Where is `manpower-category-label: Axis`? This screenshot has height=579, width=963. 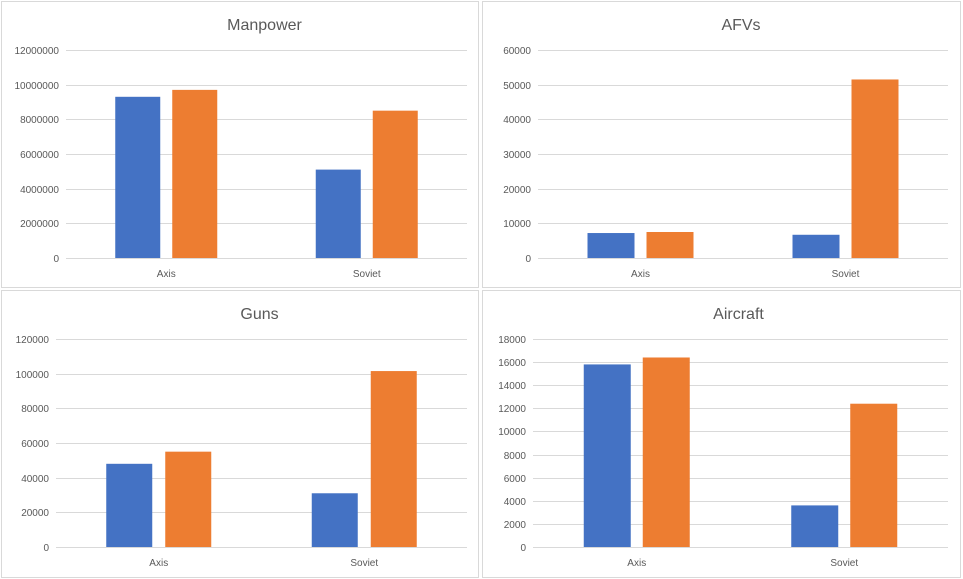 manpower-category-label: Axis is located at coordinates (166, 274).